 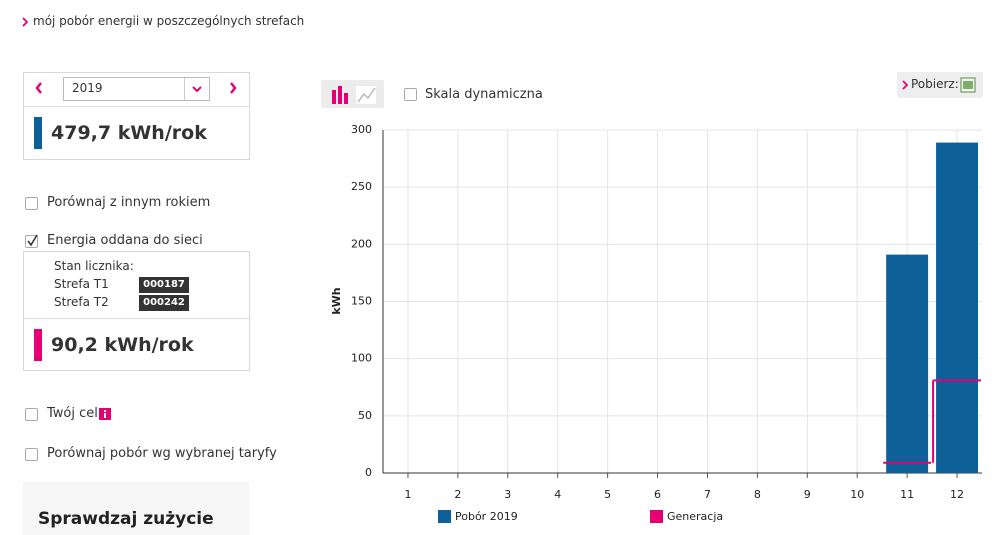 What do you see at coordinates (355, 95) in the screenshot?
I see `chart-type-icons` at bounding box center [355, 95].